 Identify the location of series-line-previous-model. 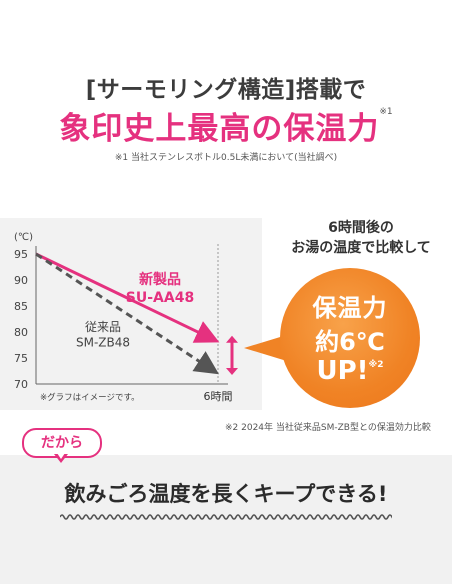
(127, 313).